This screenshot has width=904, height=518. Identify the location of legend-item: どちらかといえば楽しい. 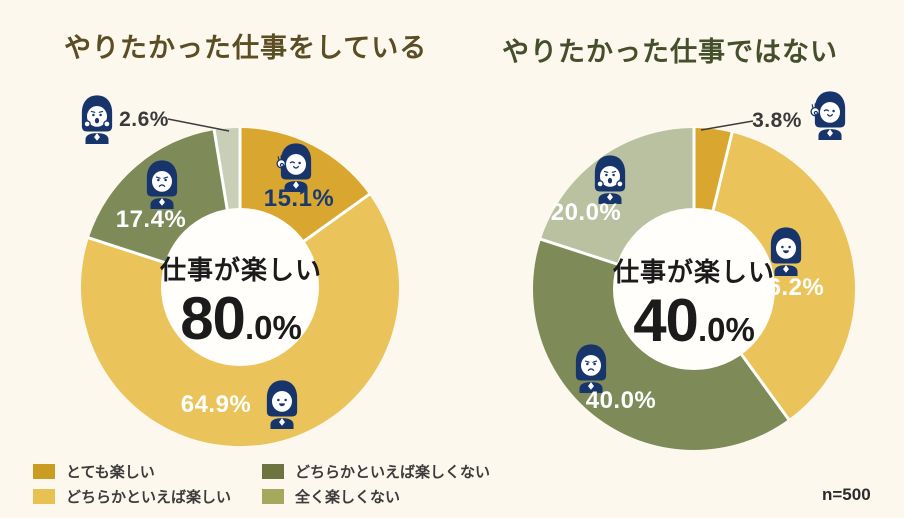
(132, 497).